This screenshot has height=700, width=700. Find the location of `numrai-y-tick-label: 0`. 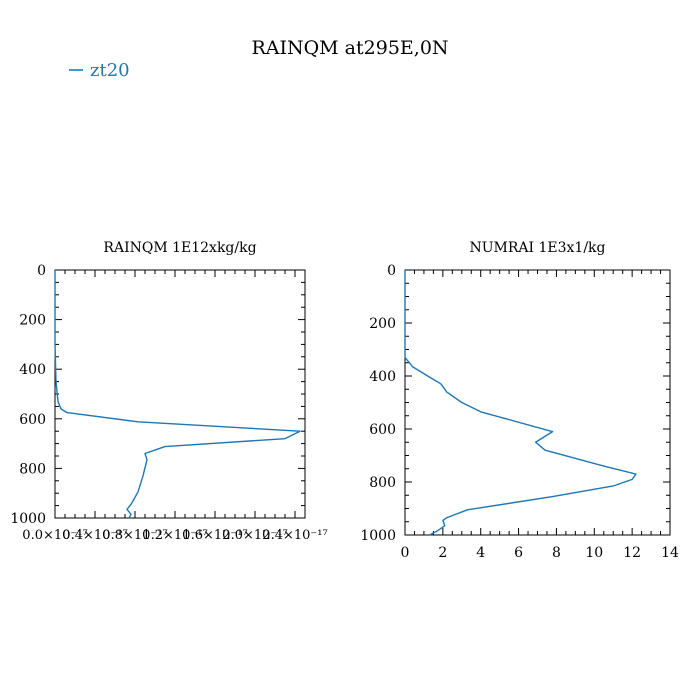

numrai-y-tick-label: 0 is located at coordinates (391, 271).